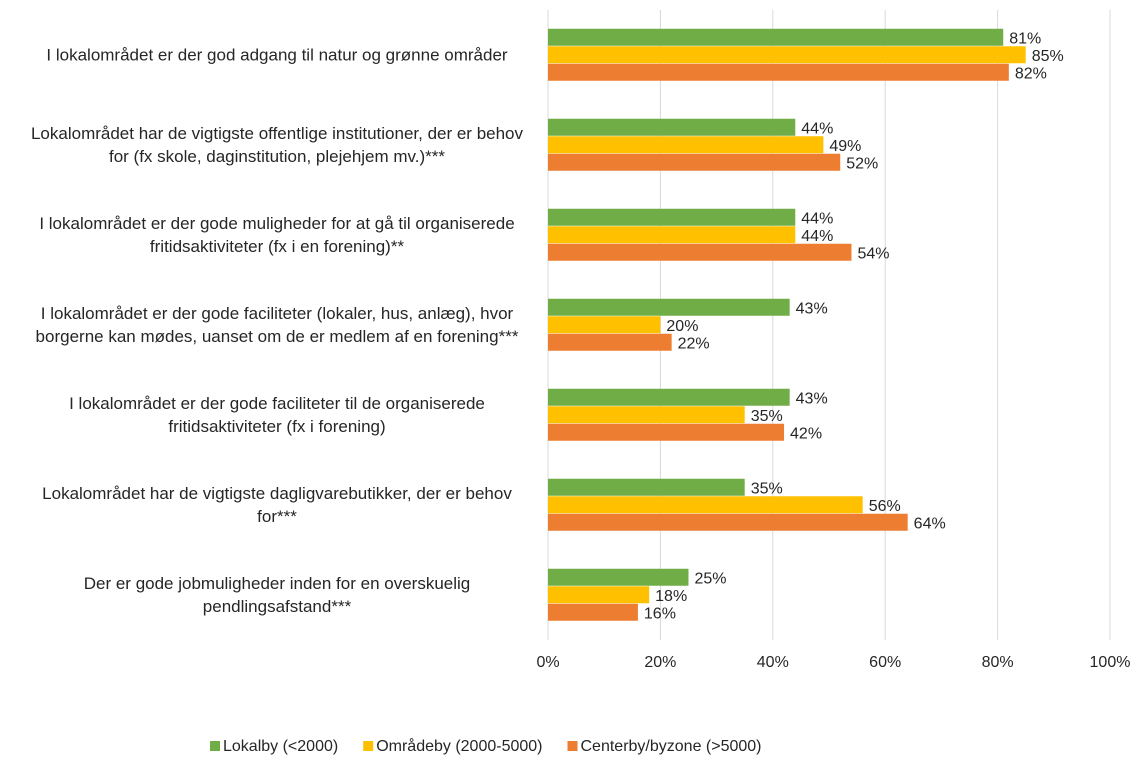 This screenshot has width=1137, height=760. What do you see at coordinates (998, 662) in the screenshot?
I see `x-tick-label: 80%` at bounding box center [998, 662].